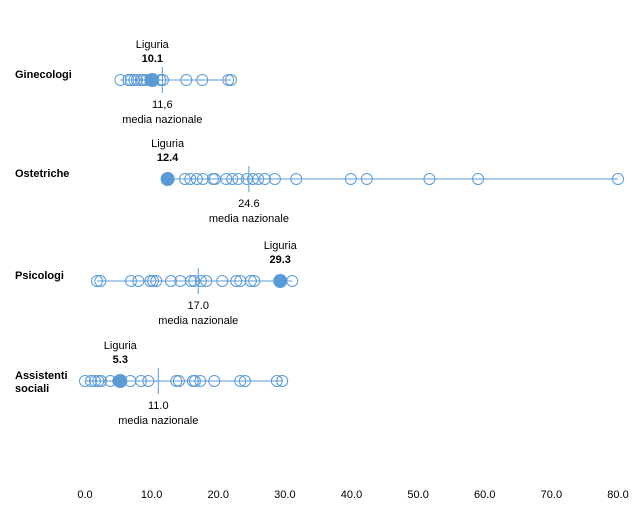 This screenshot has height=509, width=638. Describe the element at coordinates (152, 59) in the screenshot. I see `liguria-value: 10.1` at that location.